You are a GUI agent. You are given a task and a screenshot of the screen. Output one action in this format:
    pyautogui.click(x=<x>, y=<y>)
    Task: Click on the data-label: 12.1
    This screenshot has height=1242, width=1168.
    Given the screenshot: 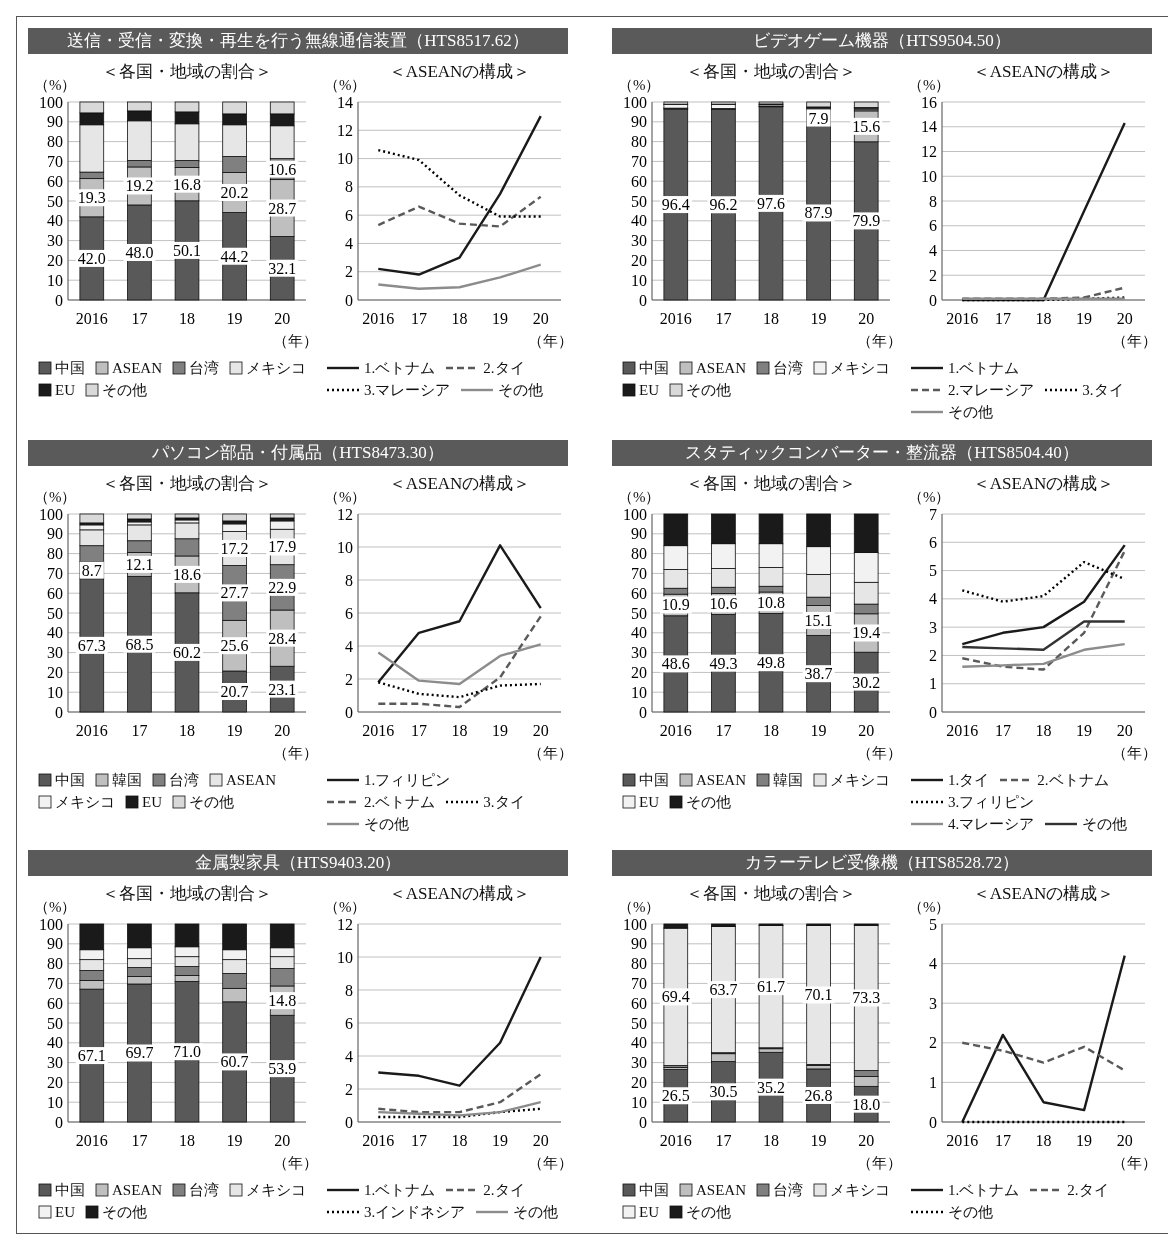 What is the action you would take?
    pyautogui.click(x=139, y=564)
    